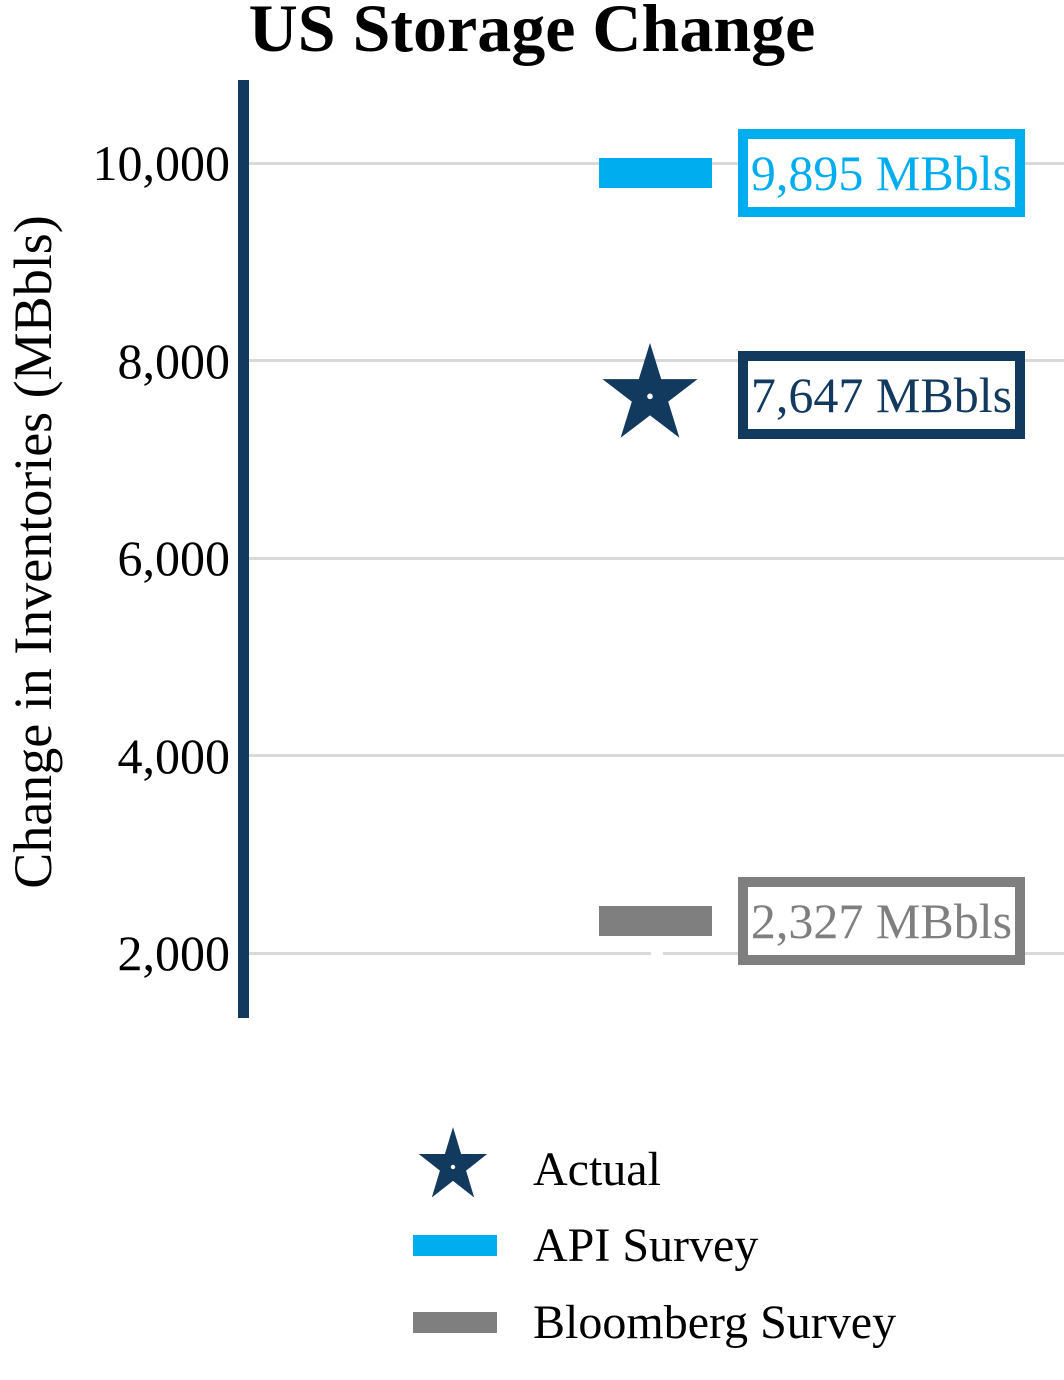 The image size is (1064, 1380). I want to click on gridline-gap, so click(657, 954).